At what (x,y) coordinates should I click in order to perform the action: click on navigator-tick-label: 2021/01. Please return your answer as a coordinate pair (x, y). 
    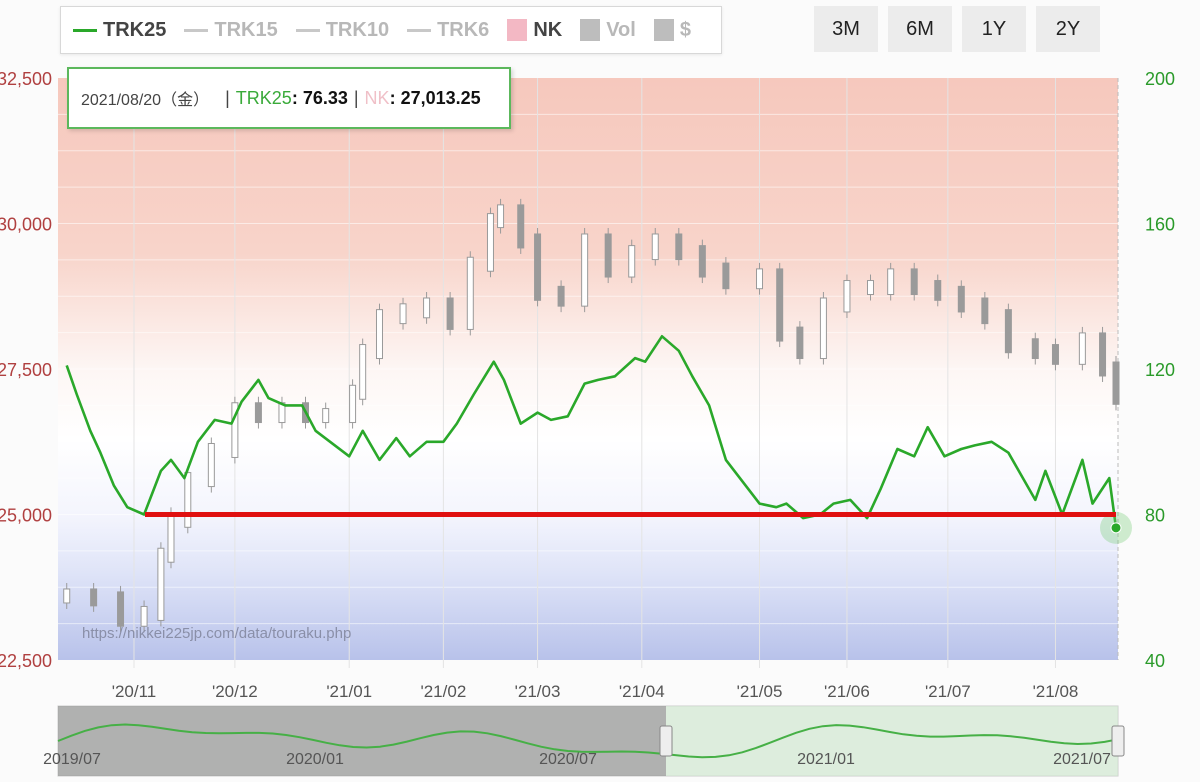
    Looking at the image, I should click on (826, 759).